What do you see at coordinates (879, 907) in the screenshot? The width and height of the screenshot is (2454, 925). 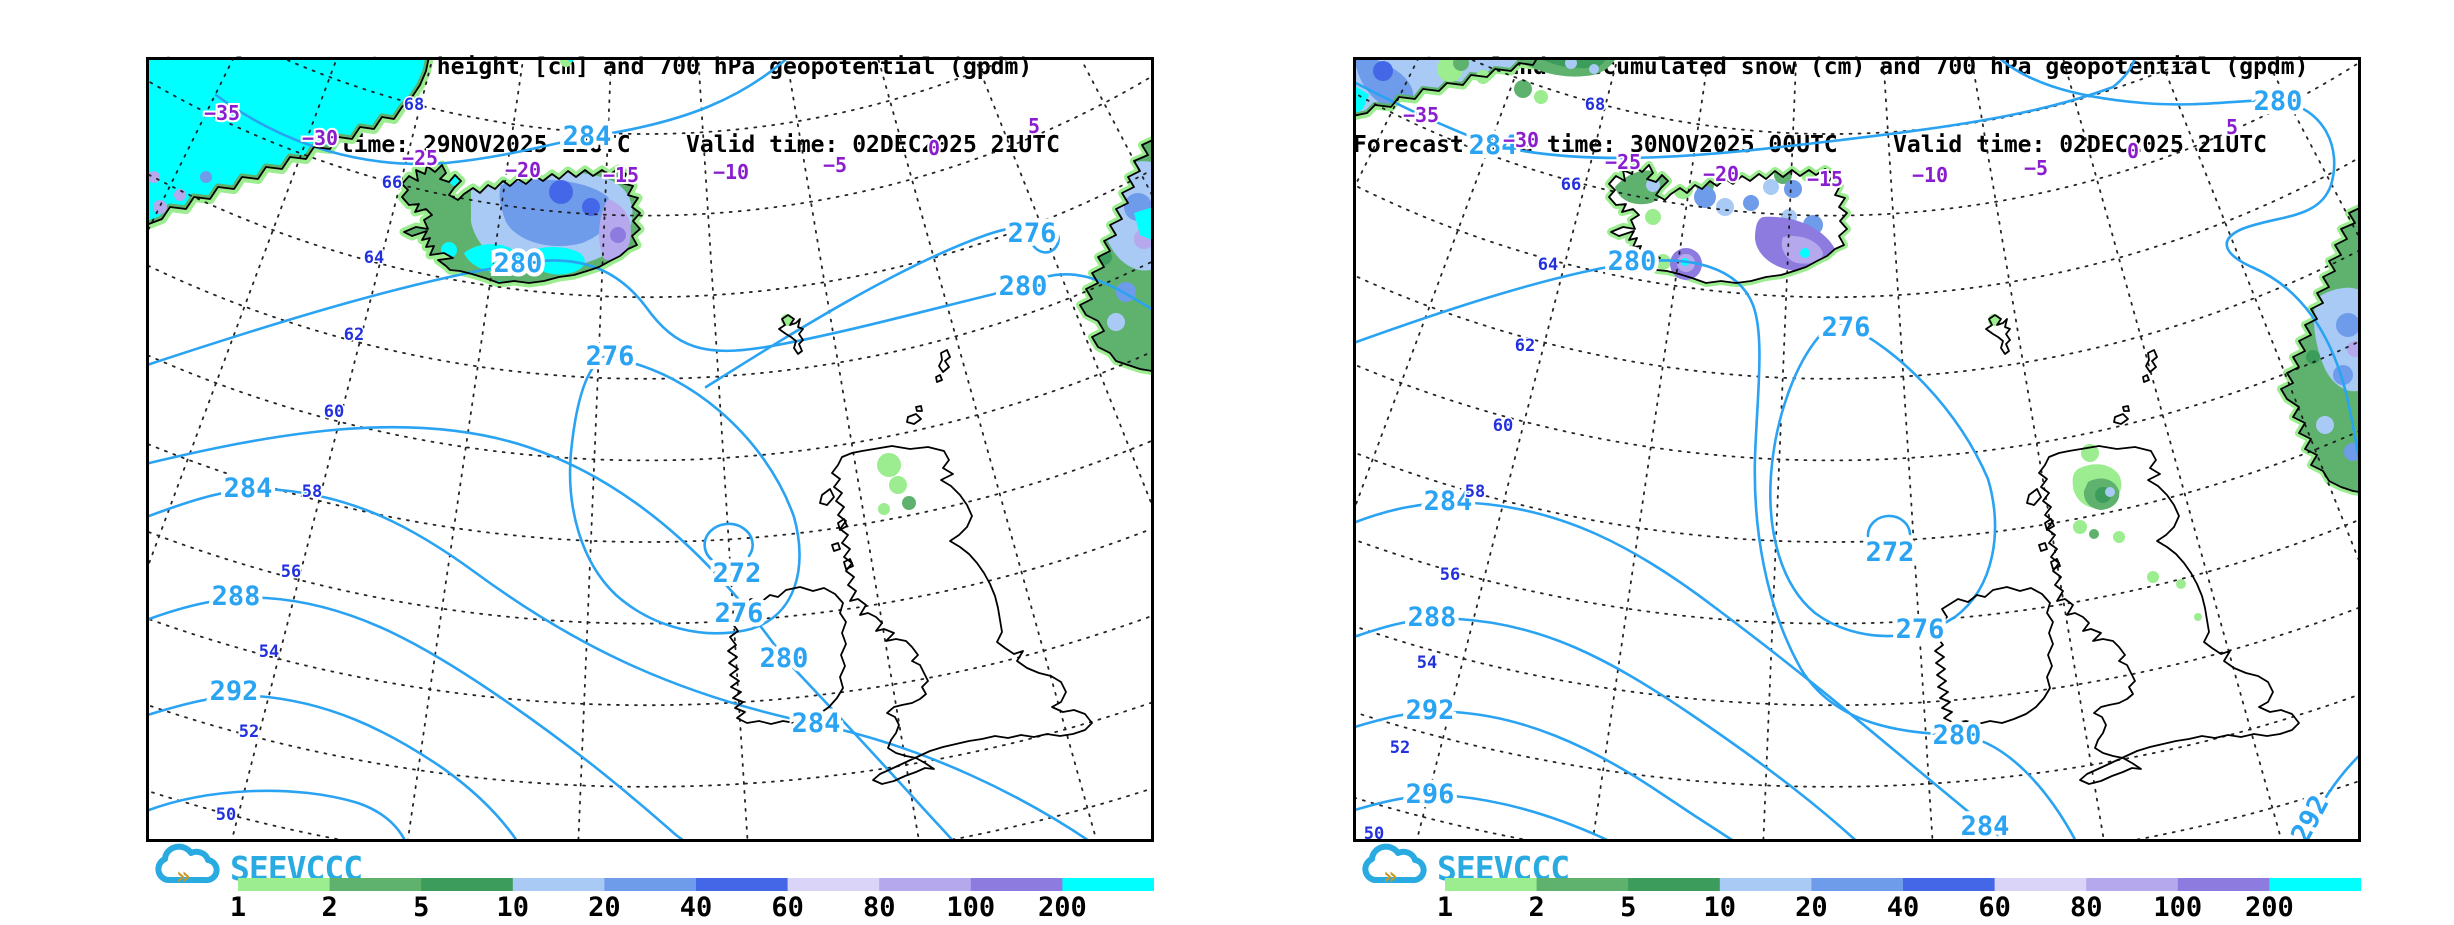 I see `legend-value: 80` at bounding box center [879, 907].